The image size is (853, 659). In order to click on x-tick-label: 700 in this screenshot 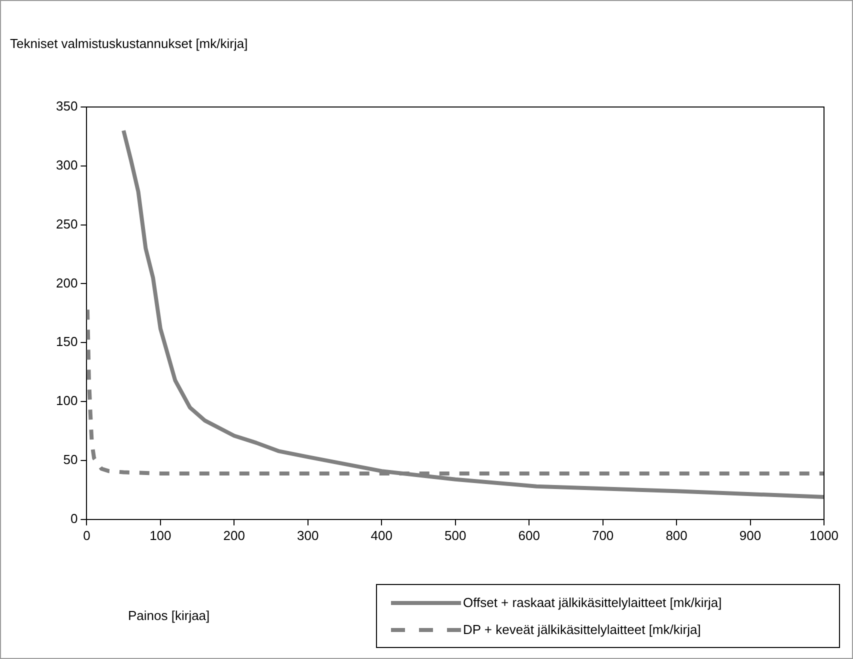, I will do `click(603, 535)`.